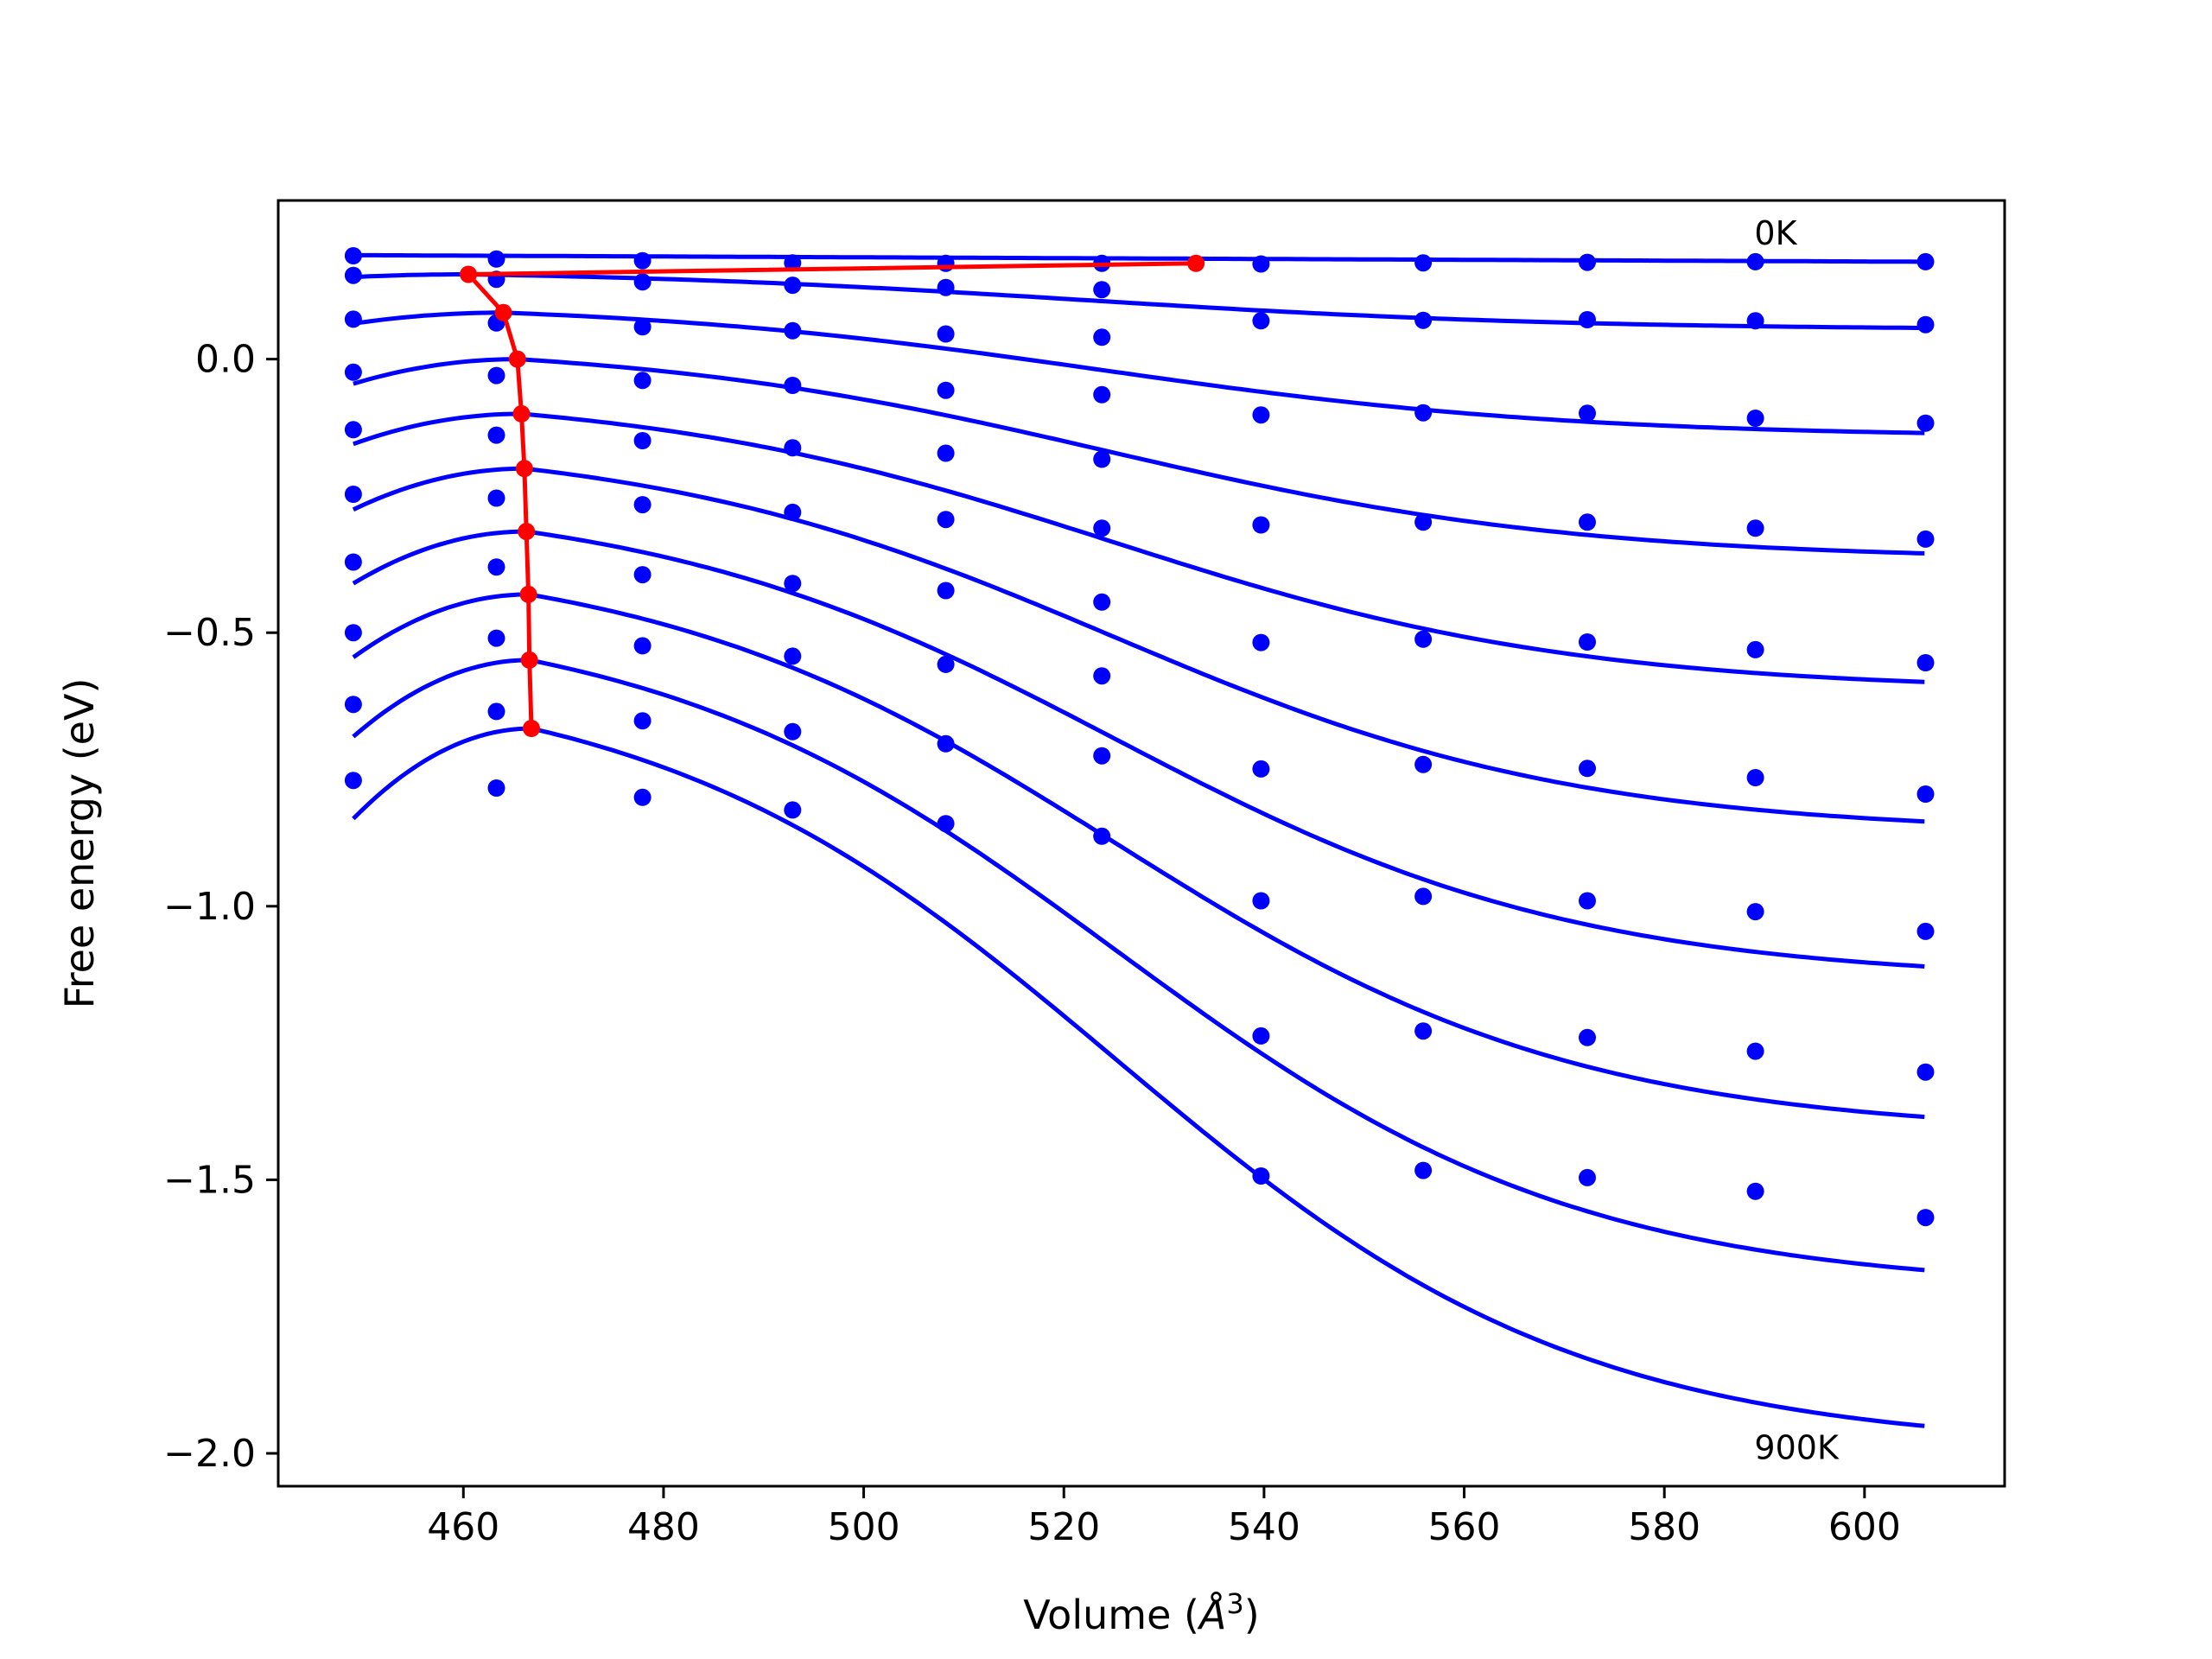  I want to click on x-tick-label: 520, so click(1063, 1527).